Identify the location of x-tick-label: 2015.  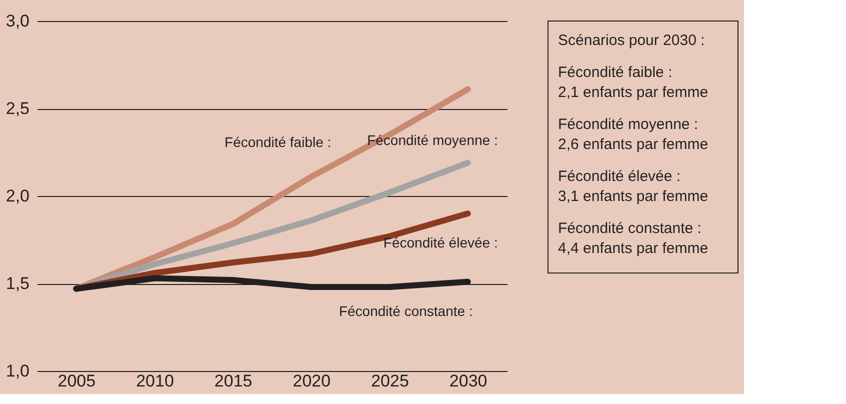
(233, 381).